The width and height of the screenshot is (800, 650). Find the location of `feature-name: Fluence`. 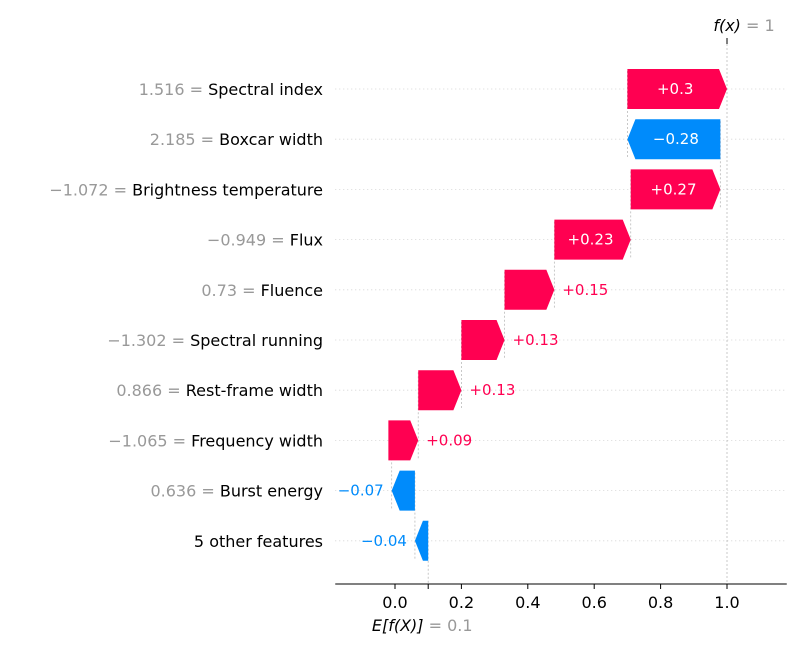

feature-name: Fluence is located at coordinates (292, 290).